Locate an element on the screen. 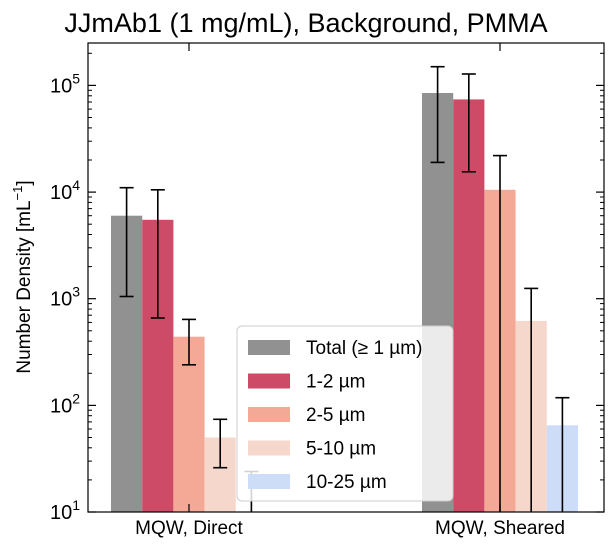 The width and height of the screenshot is (613, 550). y-tick-label: 10⁴ is located at coordinates (65, 190).